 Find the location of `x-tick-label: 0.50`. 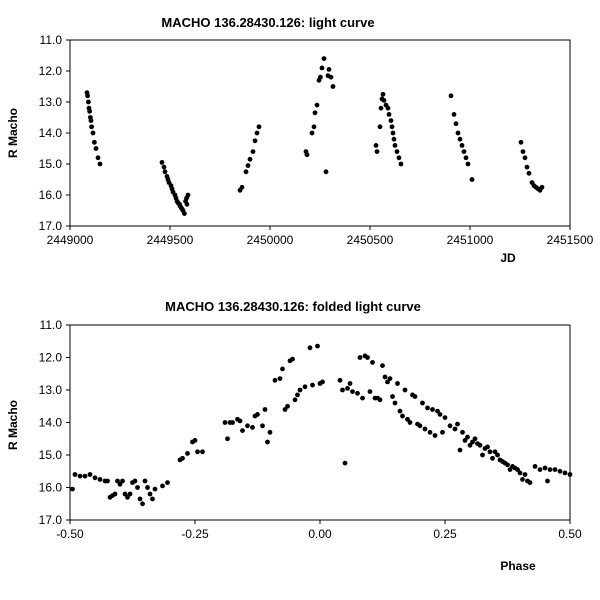

x-tick-label: 0.50 is located at coordinates (570, 534).